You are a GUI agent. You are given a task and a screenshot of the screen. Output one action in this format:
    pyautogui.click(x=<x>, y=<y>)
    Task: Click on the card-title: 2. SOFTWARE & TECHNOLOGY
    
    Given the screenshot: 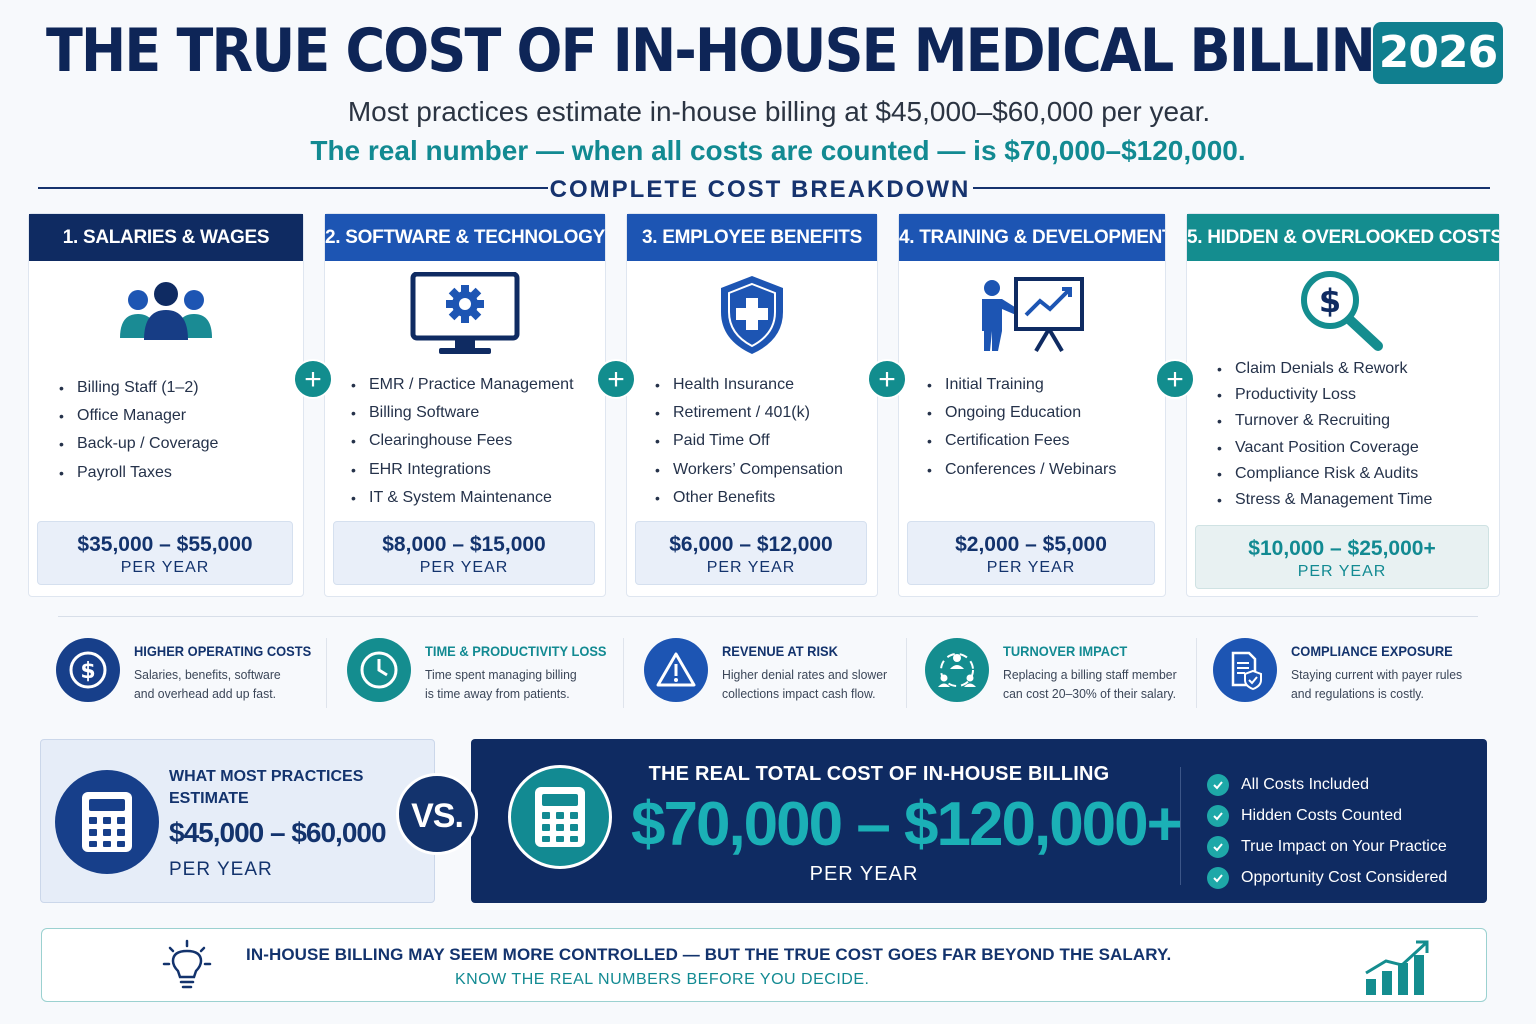 What is the action you would take?
    pyautogui.click(x=465, y=237)
    